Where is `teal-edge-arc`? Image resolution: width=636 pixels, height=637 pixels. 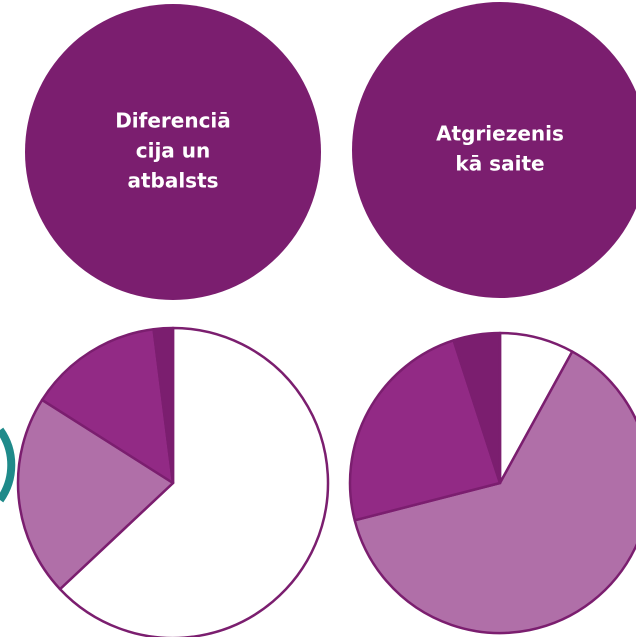
teal-edge-arc is located at coordinates (8, 465).